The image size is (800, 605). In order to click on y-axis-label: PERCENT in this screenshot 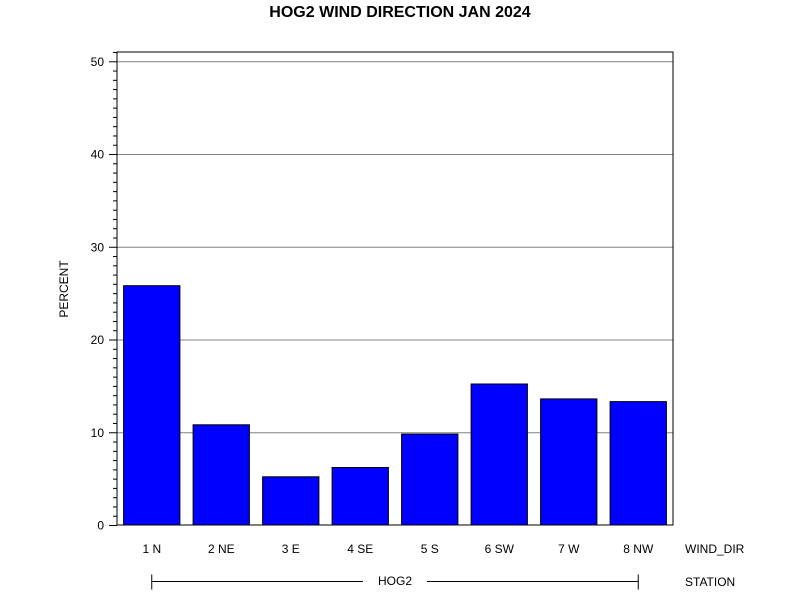, I will do `click(64, 289)`.